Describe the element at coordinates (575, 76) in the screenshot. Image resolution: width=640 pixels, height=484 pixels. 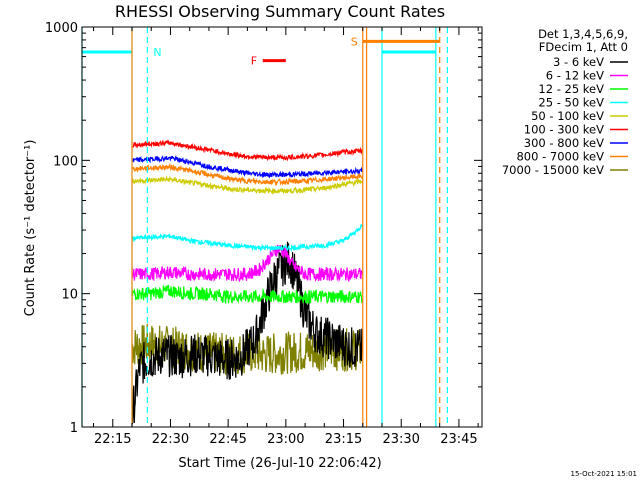
I see `legend-entry-label-1: 6 - 12 keV` at that location.